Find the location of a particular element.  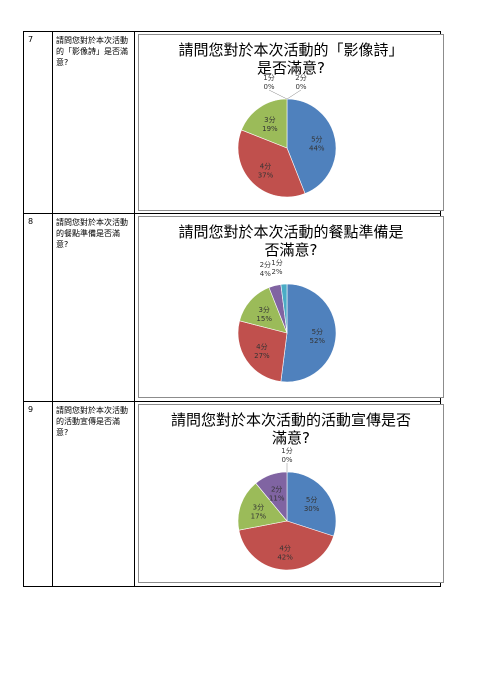

slice-percent-label: 17% is located at coordinates (259, 517).